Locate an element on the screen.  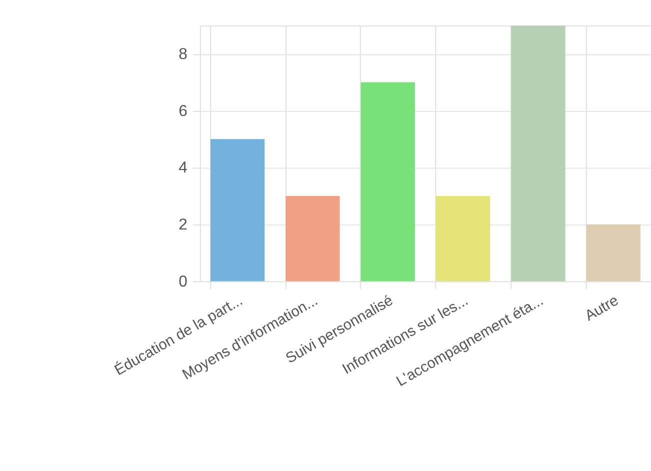
y-tick-label: 8 is located at coordinates (183, 54).